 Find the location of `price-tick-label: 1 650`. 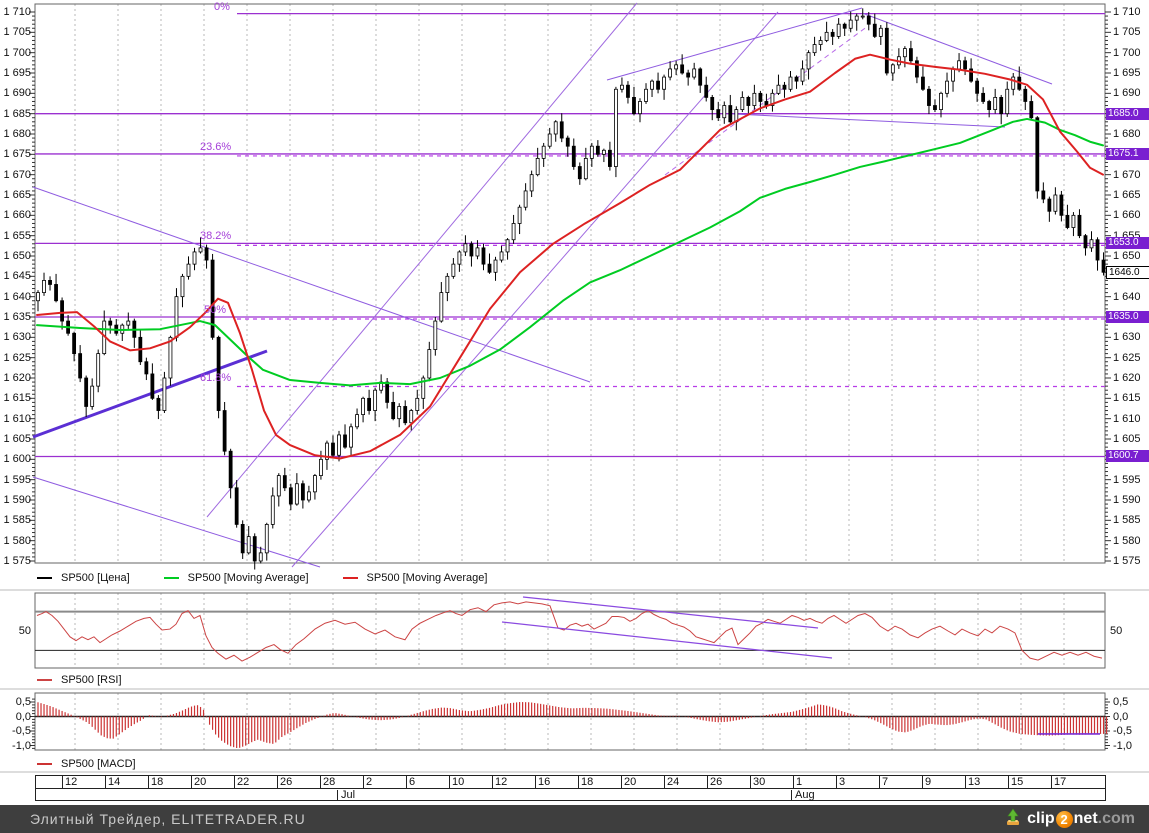

price-tick-label: 1 650 is located at coordinates (17, 256).